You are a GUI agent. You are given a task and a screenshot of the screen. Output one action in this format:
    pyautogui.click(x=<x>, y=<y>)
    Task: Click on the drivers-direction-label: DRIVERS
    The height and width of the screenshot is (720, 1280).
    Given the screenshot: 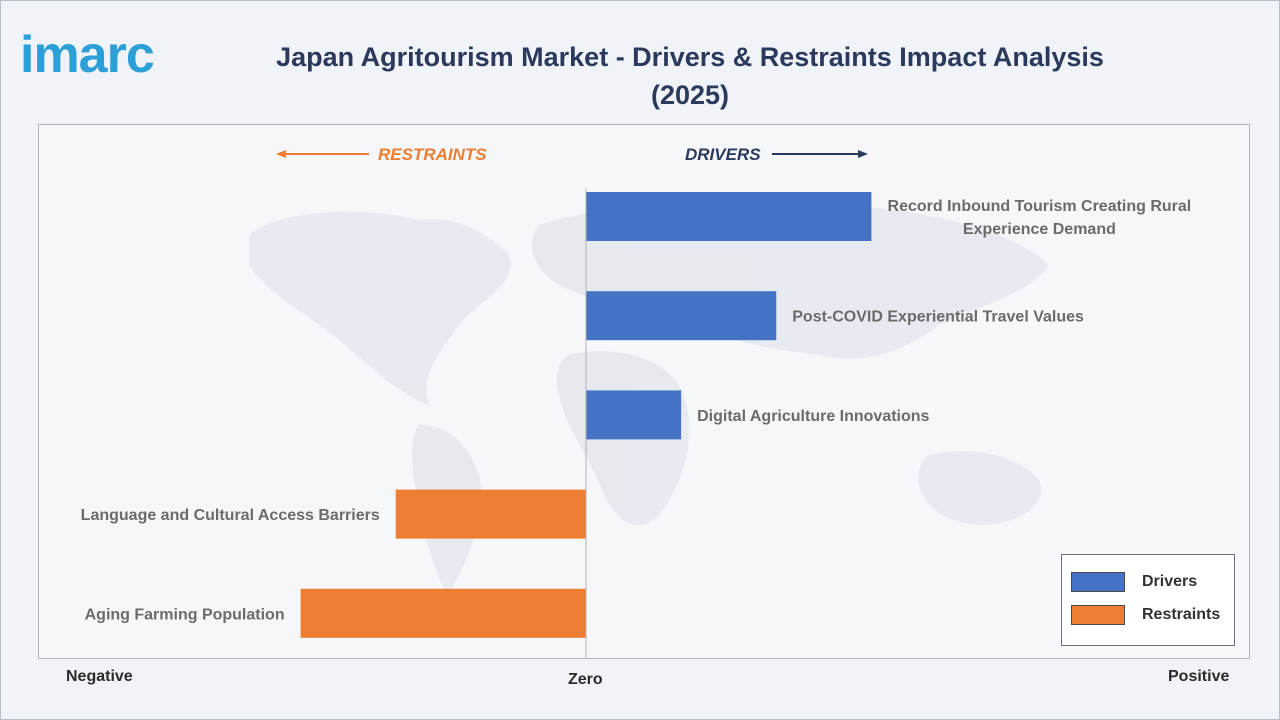 What is the action you would take?
    pyautogui.click(x=723, y=154)
    